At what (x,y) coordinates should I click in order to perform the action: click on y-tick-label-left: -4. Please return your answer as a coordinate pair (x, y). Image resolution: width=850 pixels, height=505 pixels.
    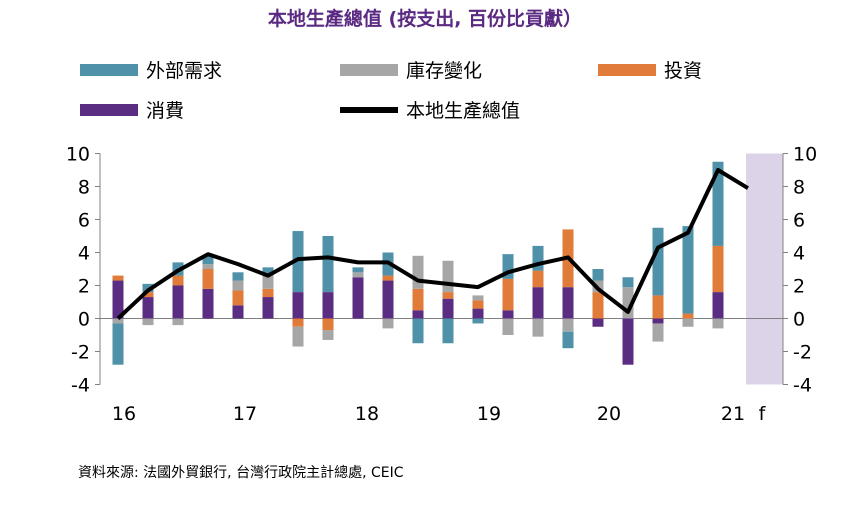
    Looking at the image, I should click on (80, 386).